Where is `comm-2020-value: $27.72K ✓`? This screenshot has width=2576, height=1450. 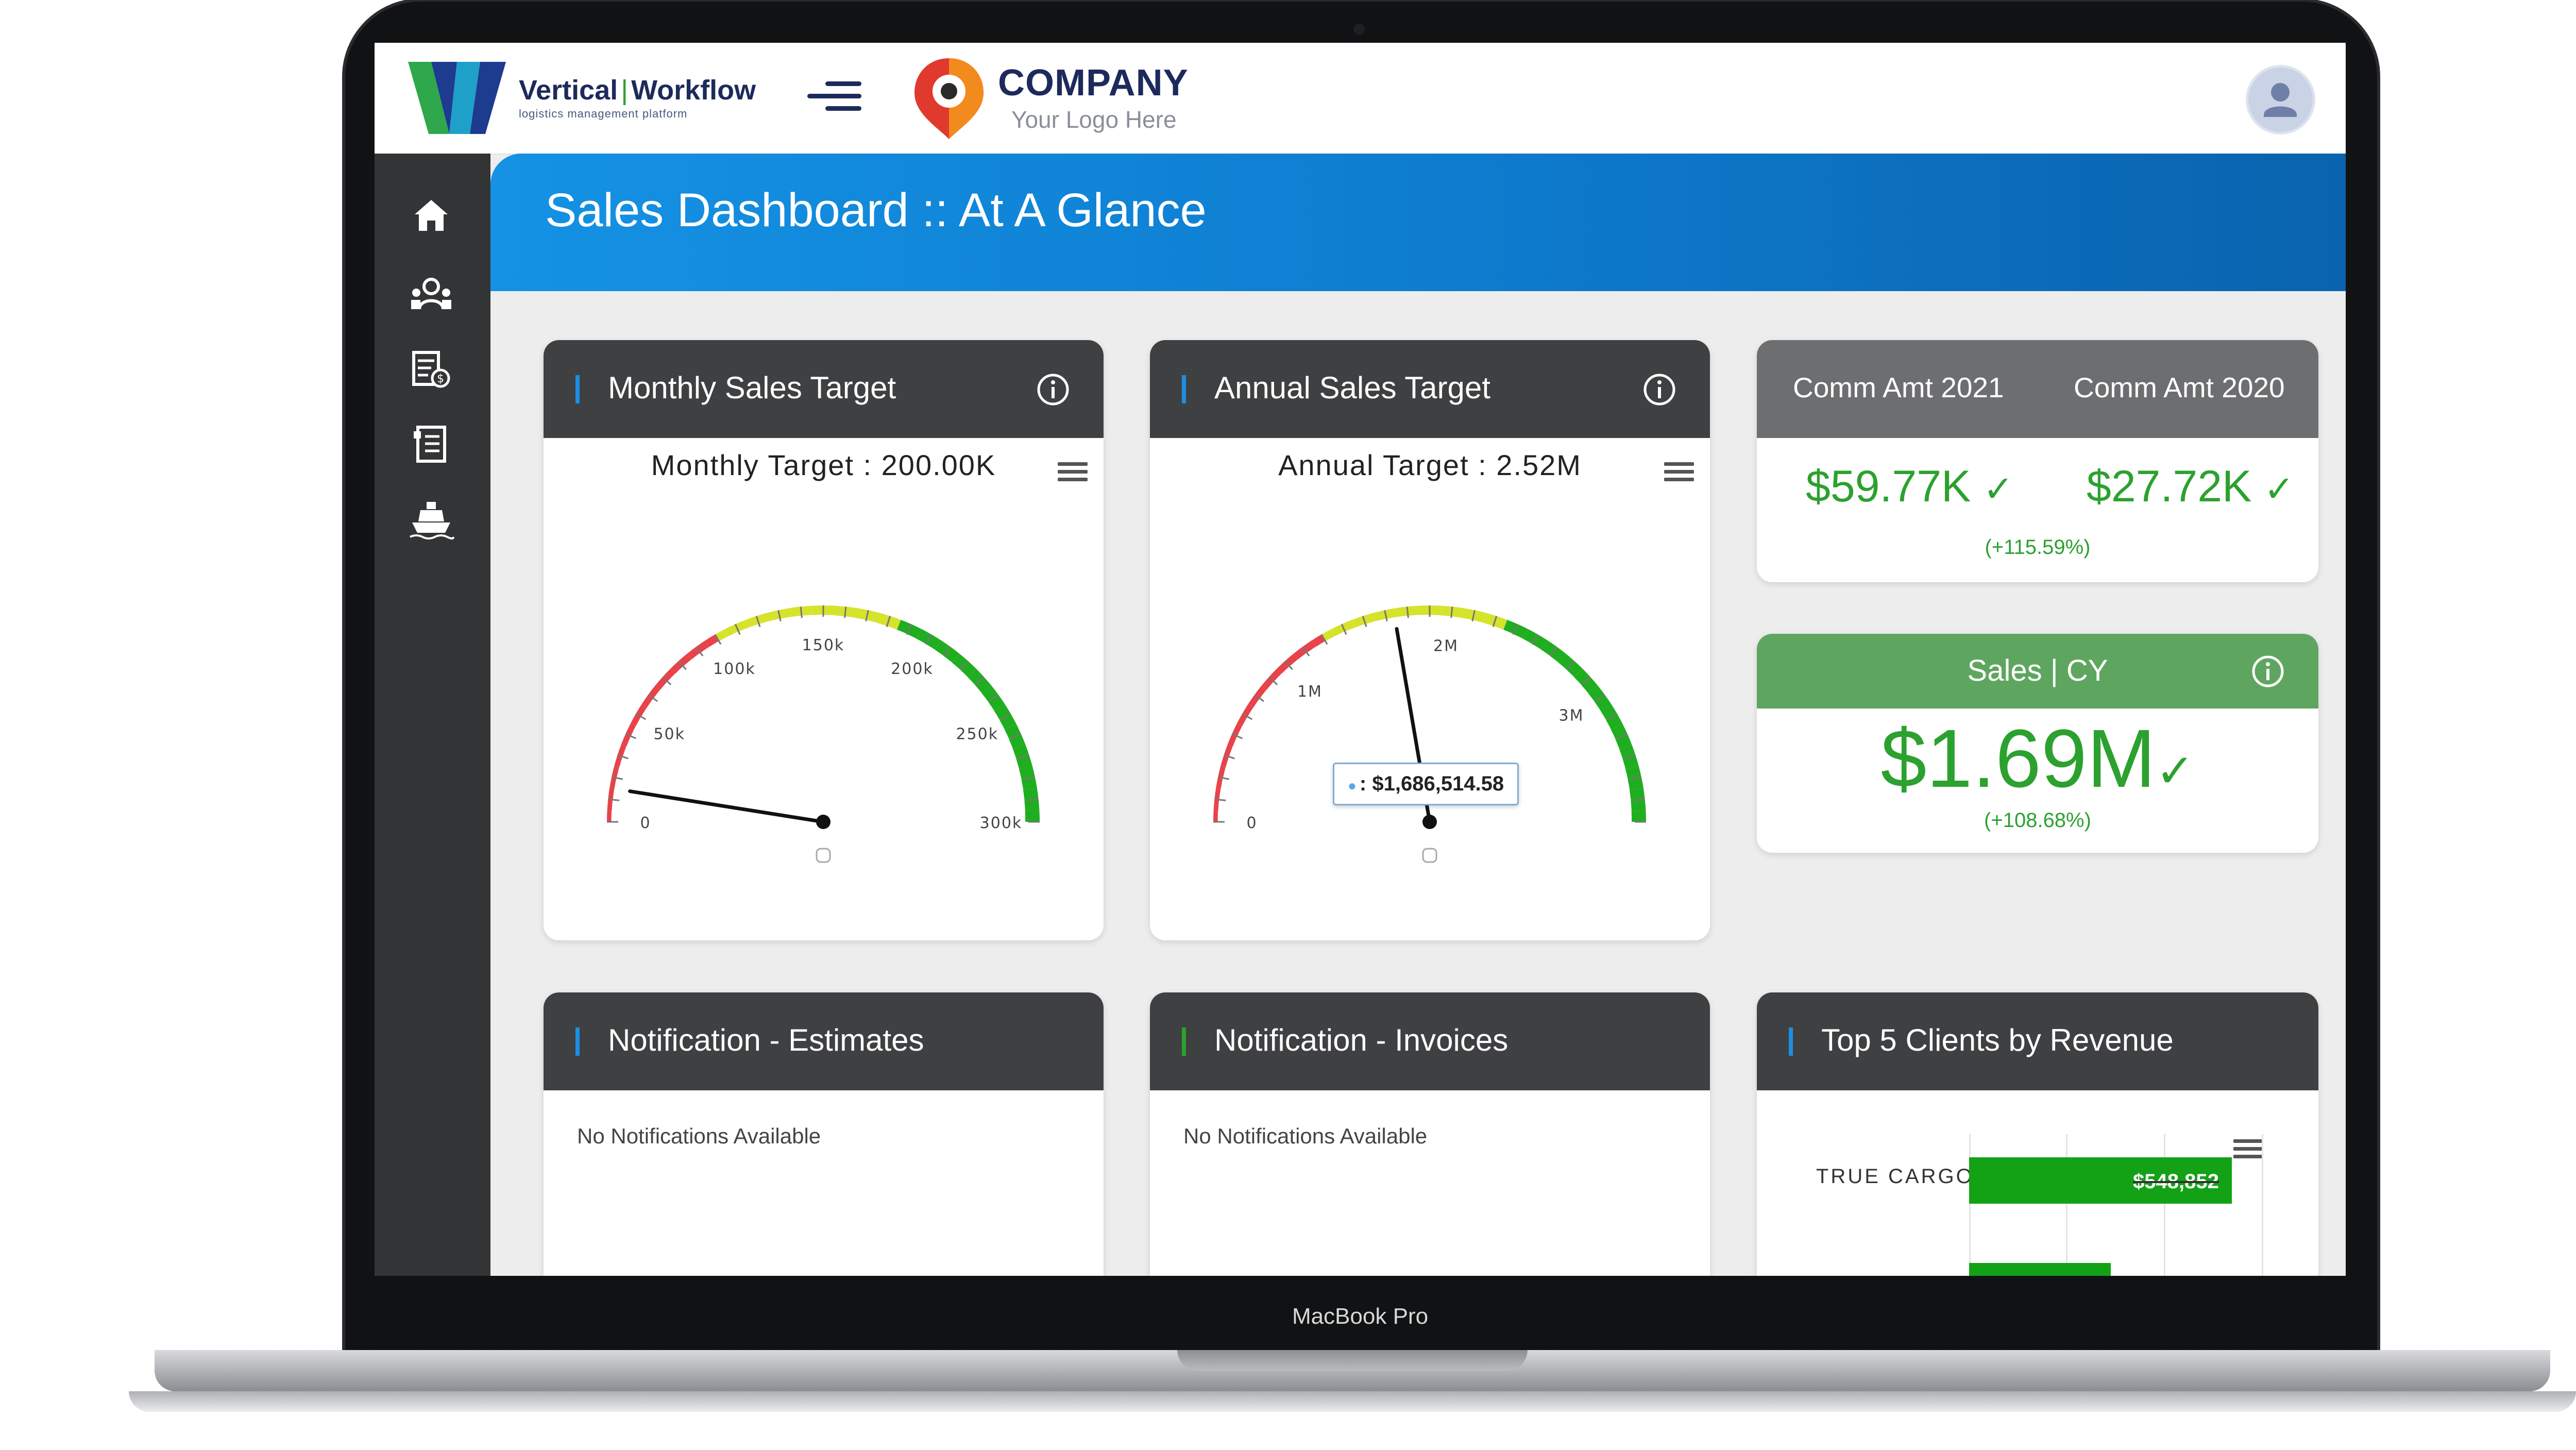 comm-2020-value: $27.72K ✓ is located at coordinates (2190, 486).